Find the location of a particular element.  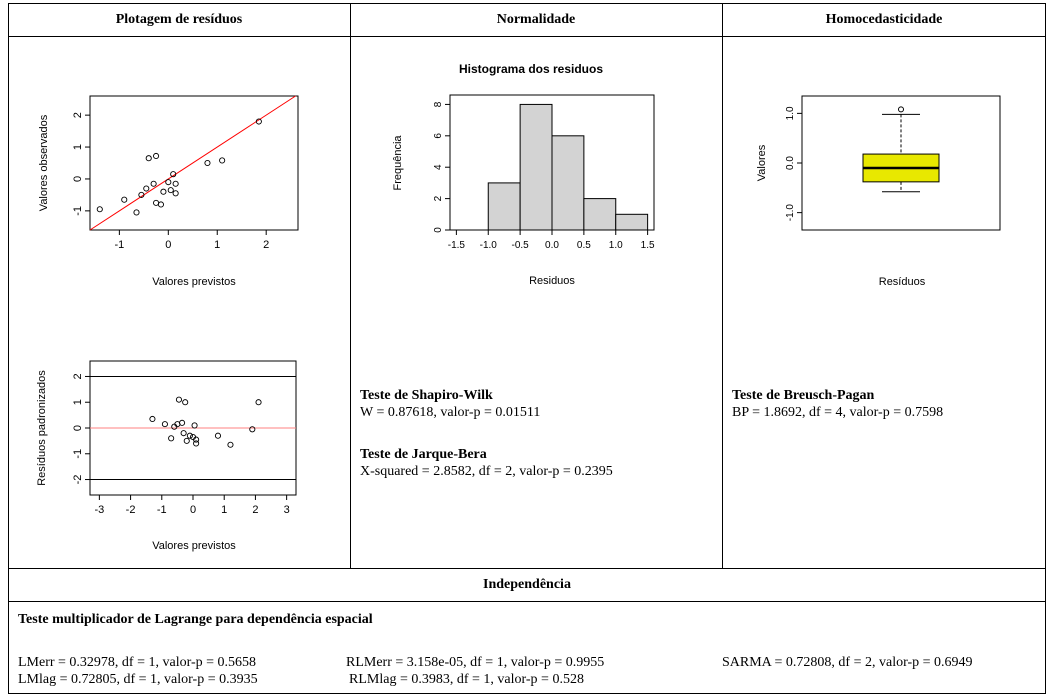

y-axis-label: Frequência is located at coordinates (398, 163).